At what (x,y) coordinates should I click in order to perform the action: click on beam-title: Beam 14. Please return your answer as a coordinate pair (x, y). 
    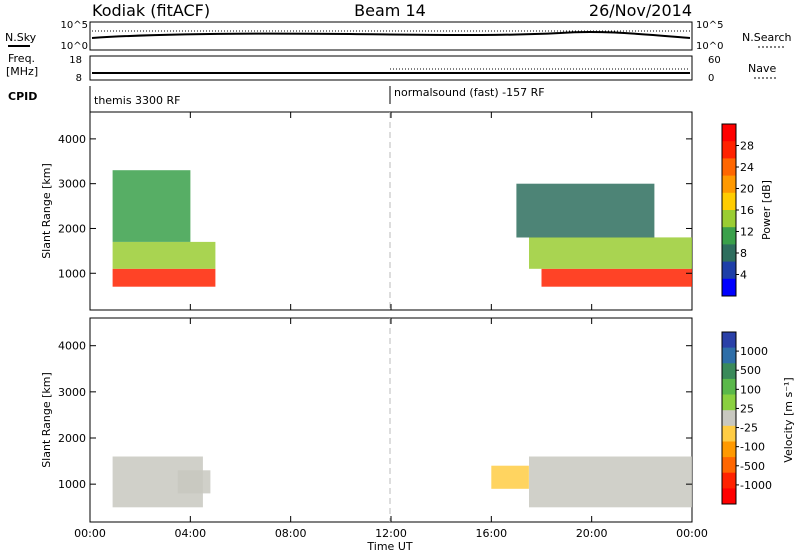
    Looking at the image, I should click on (390, 10).